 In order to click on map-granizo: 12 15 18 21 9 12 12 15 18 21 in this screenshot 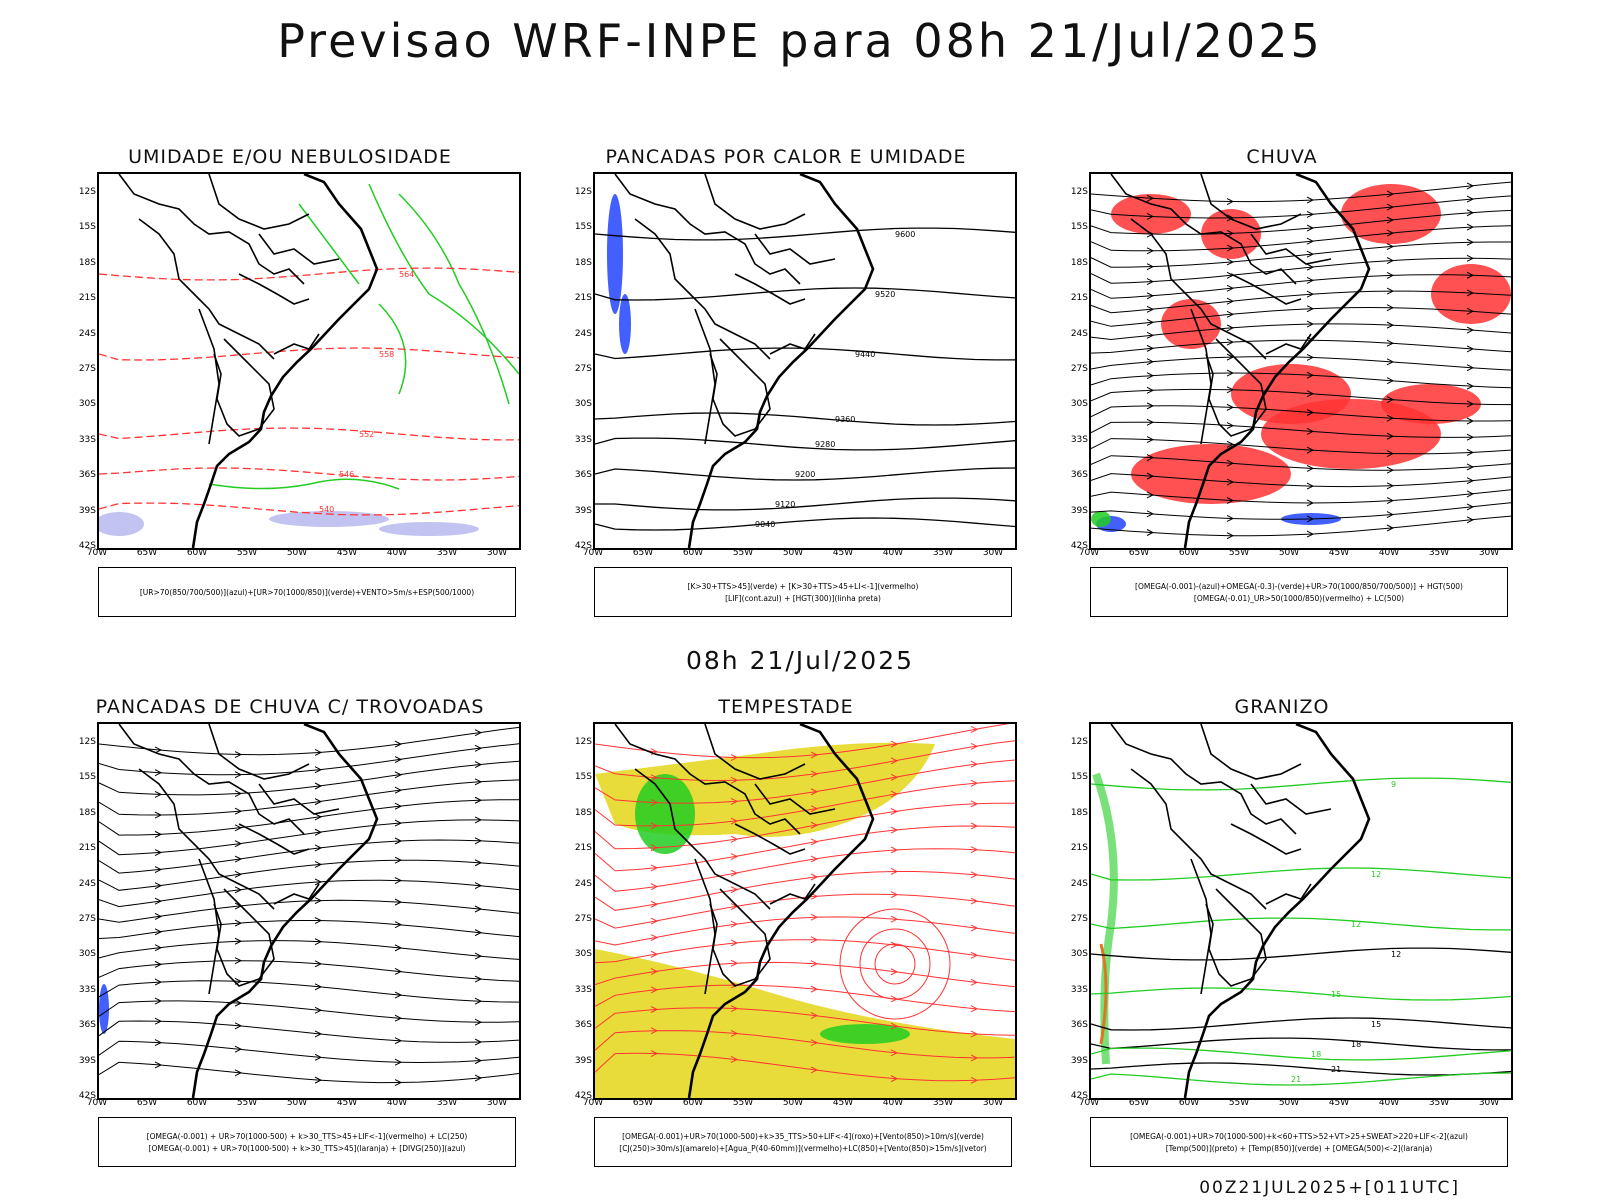, I will do `click(1301, 911)`.